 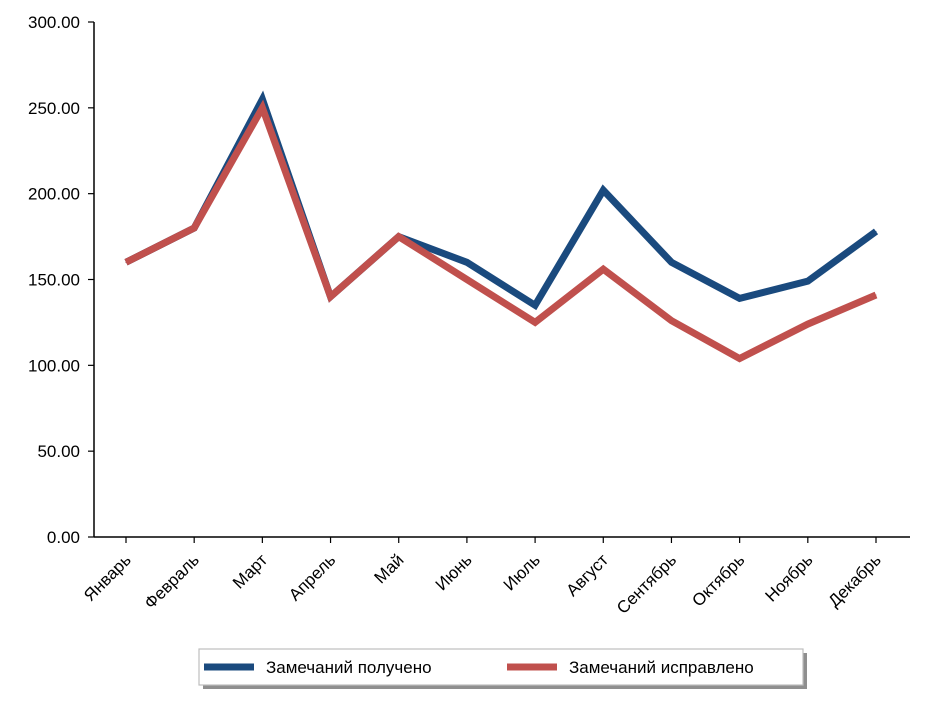 I want to click on x-tick-label: Декабрь, so click(x=855, y=580).